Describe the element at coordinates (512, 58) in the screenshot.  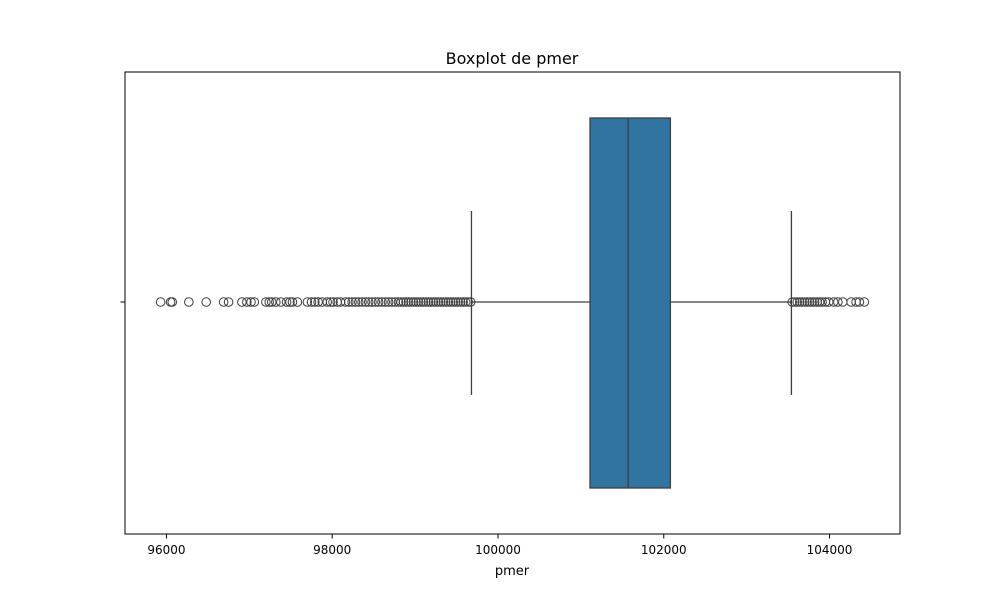
I see `chart-title: Boxplot de pmer` at that location.